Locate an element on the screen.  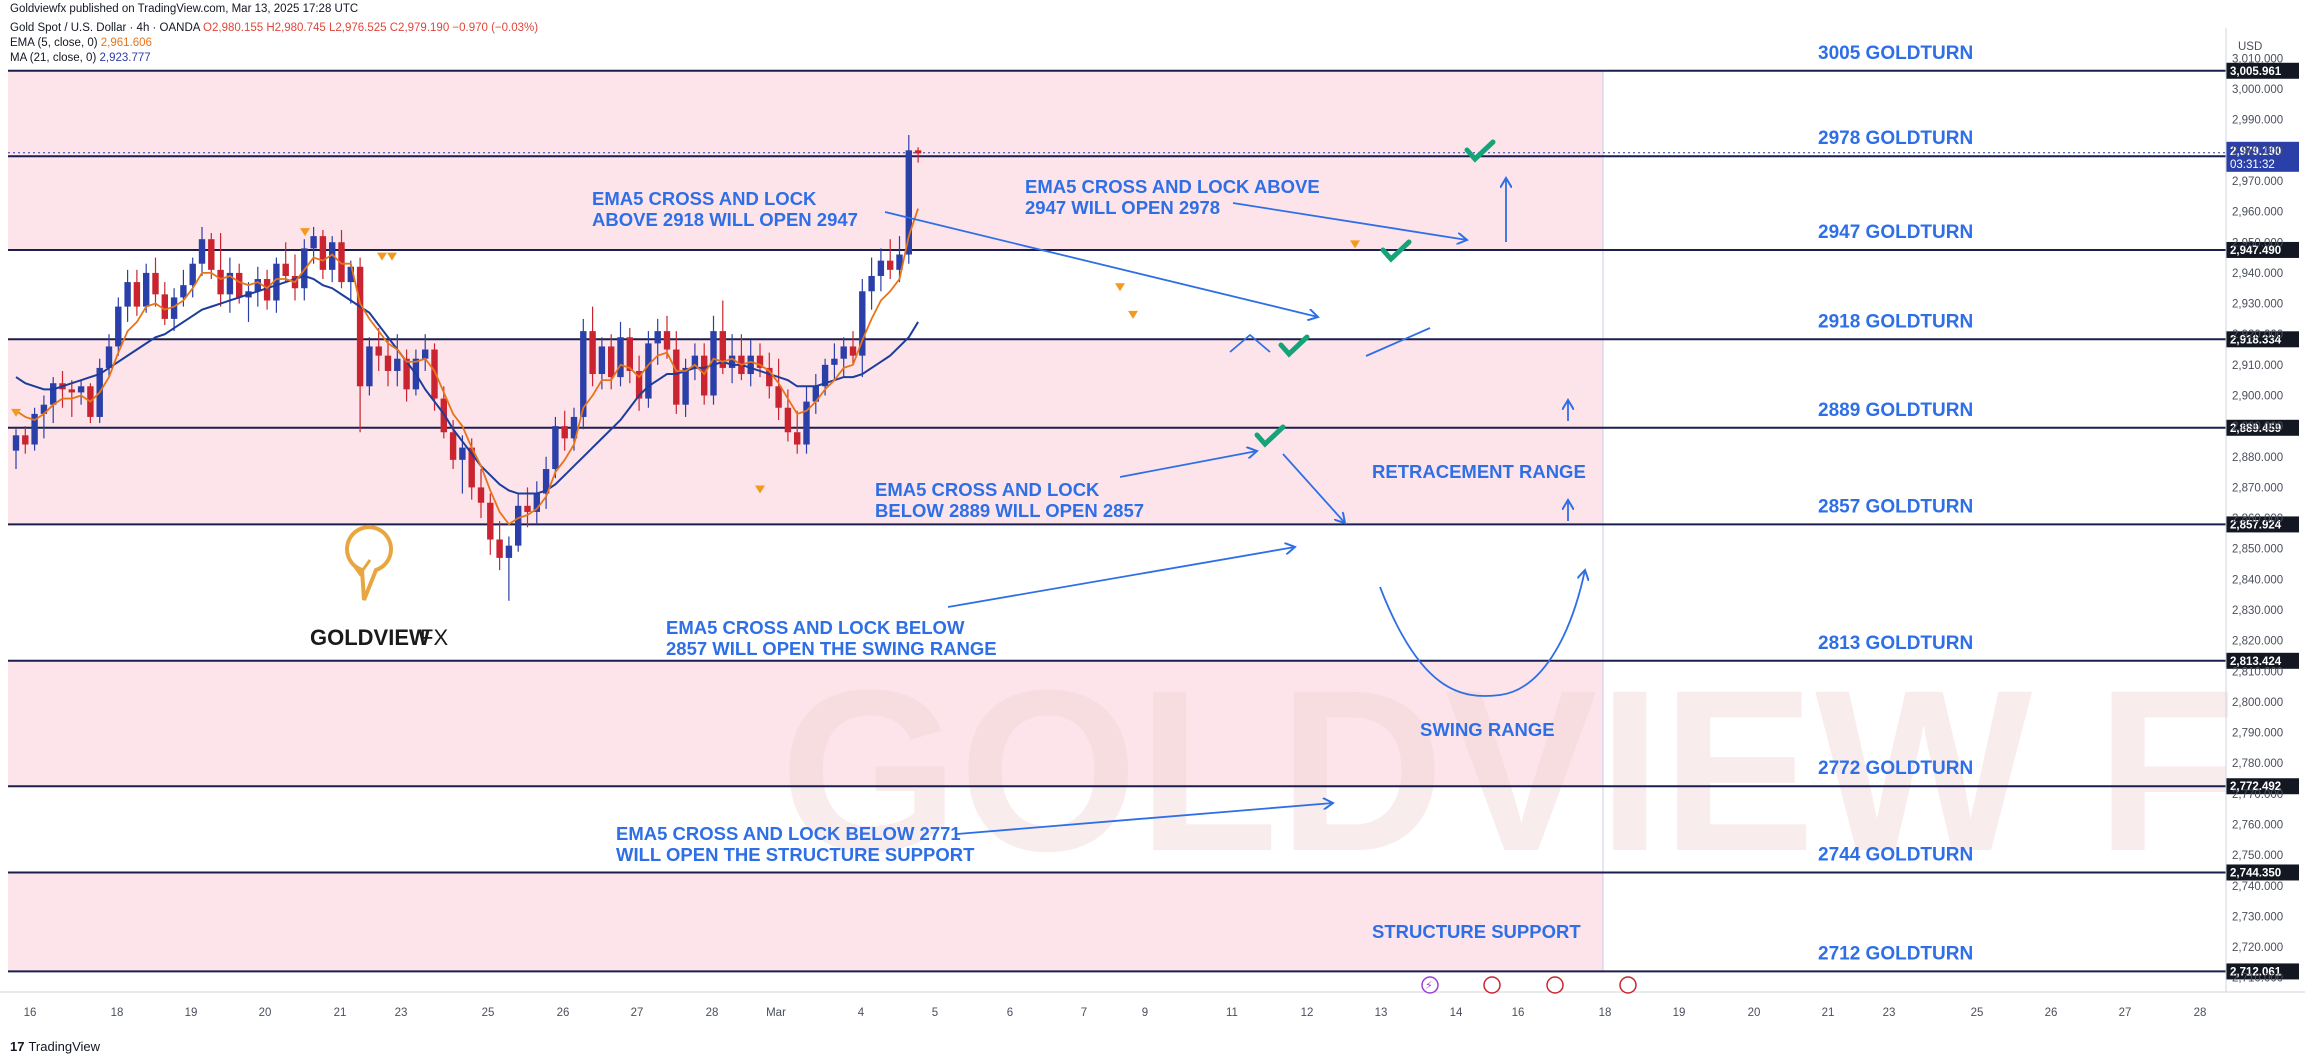
y-tick-label: 2,840.000 is located at coordinates (2257, 580).